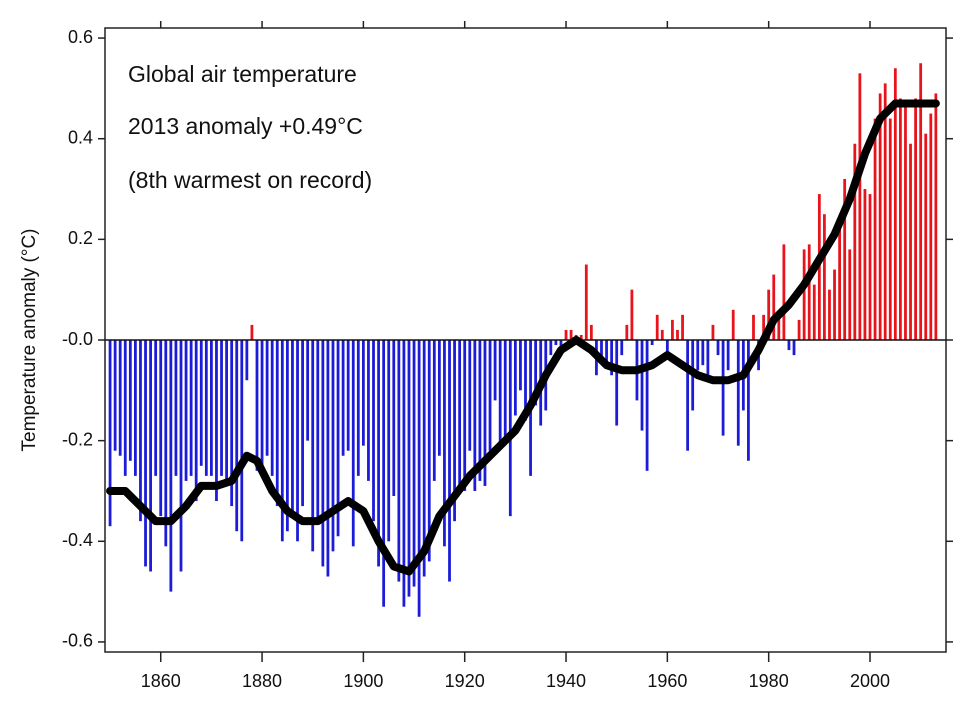  Describe the element at coordinates (77, 439) in the screenshot. I see `y-tick-label: -0.2` at that location.